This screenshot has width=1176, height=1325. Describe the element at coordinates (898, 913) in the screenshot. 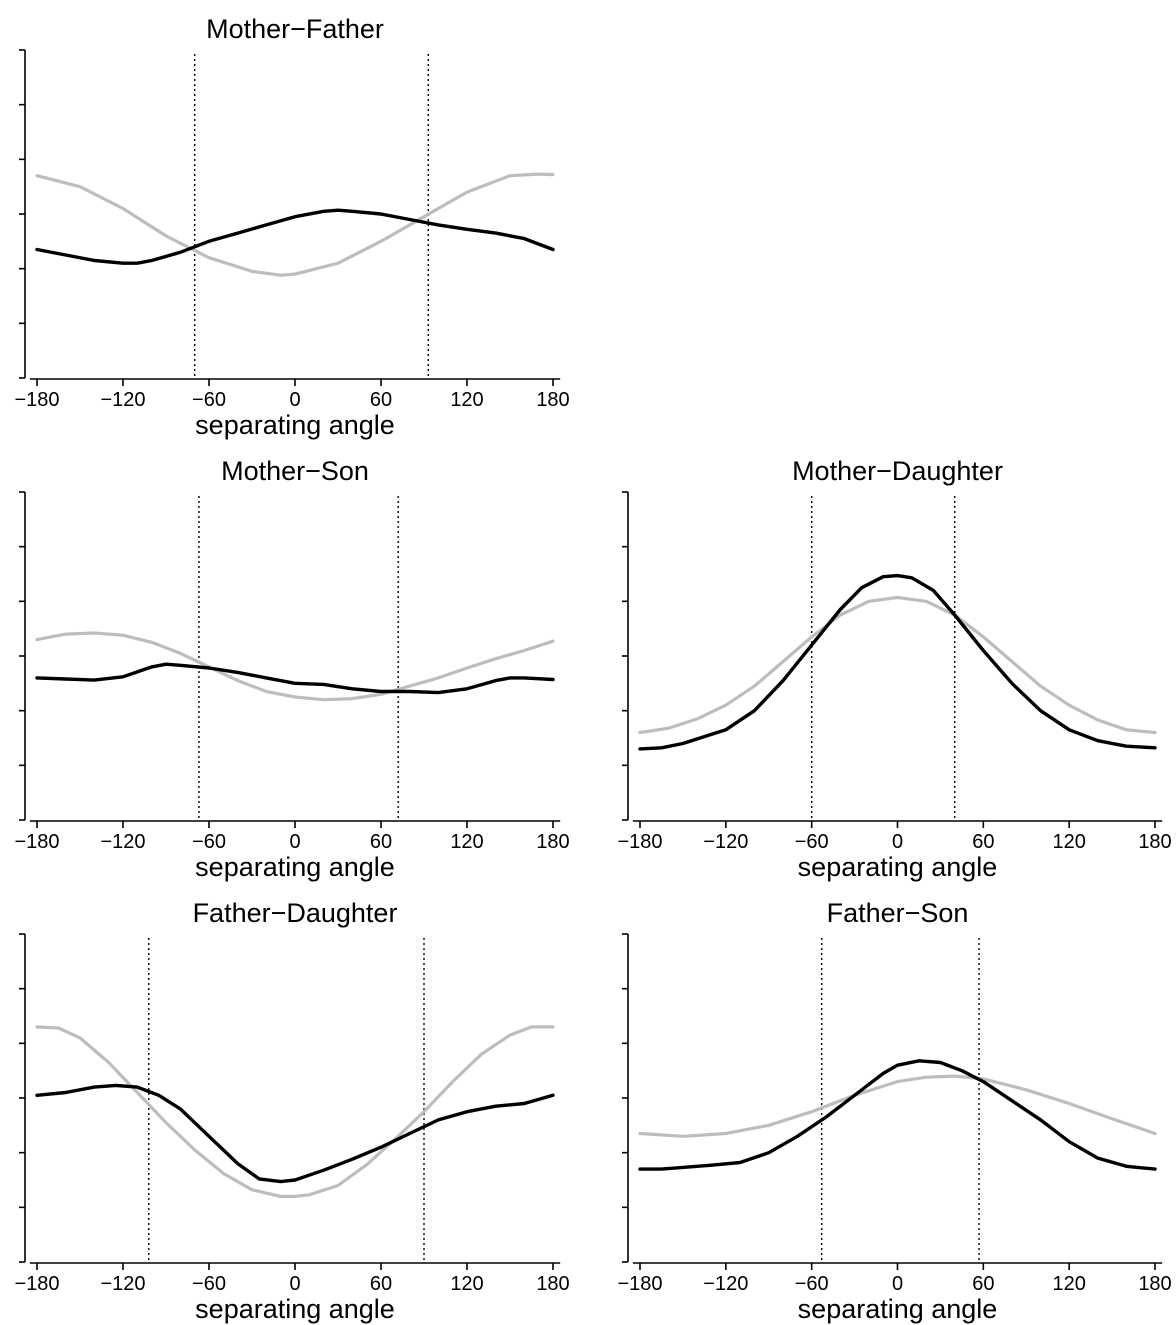

I see `chart-title: Father−Son` at that location.